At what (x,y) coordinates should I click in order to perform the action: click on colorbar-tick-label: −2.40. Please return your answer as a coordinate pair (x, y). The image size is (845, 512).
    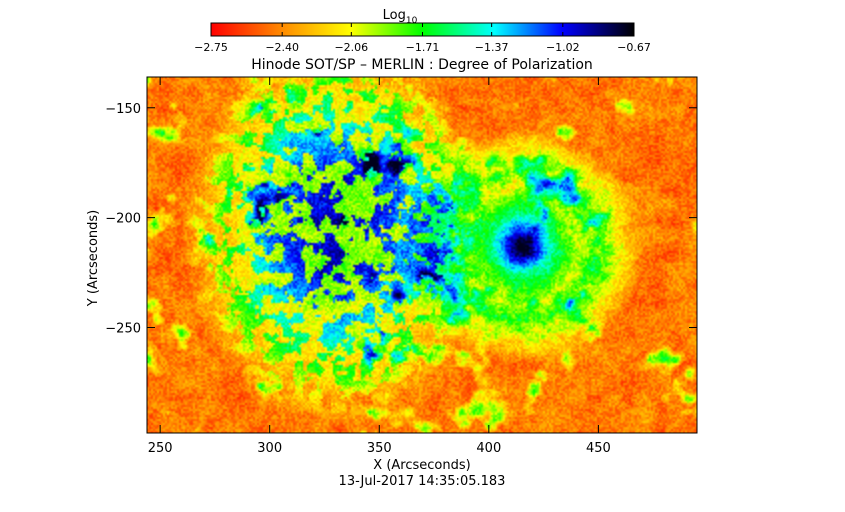
    Looking at the image, I should click on (282, 47).